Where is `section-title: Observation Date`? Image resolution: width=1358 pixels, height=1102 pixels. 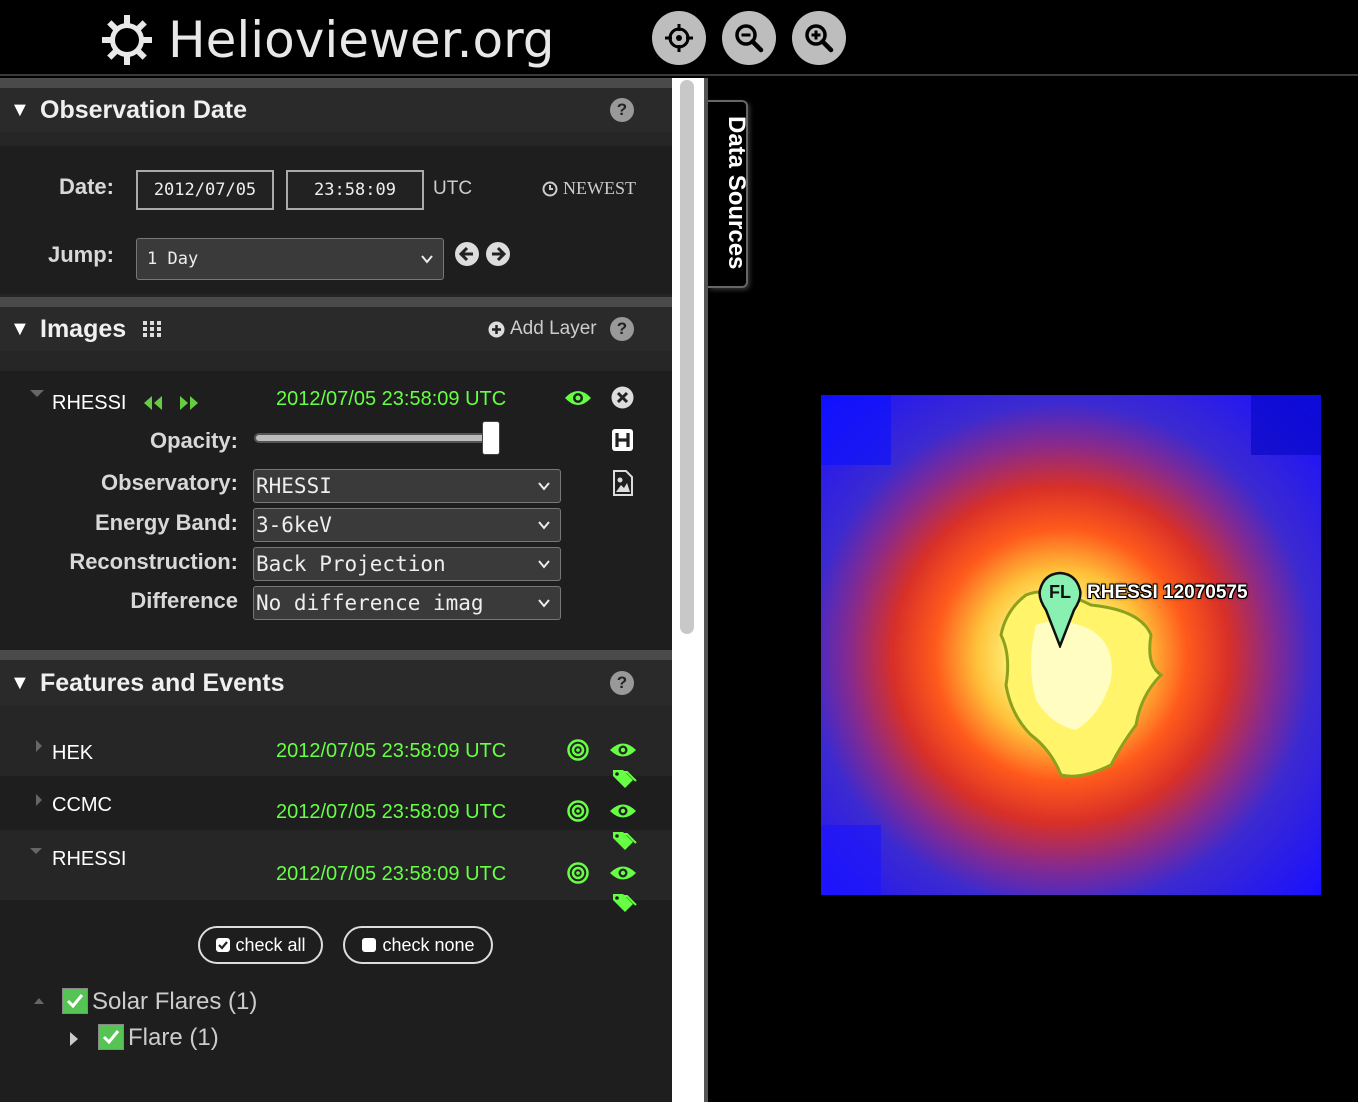
section-title: Observation Date is located at coordinates (144, 109).